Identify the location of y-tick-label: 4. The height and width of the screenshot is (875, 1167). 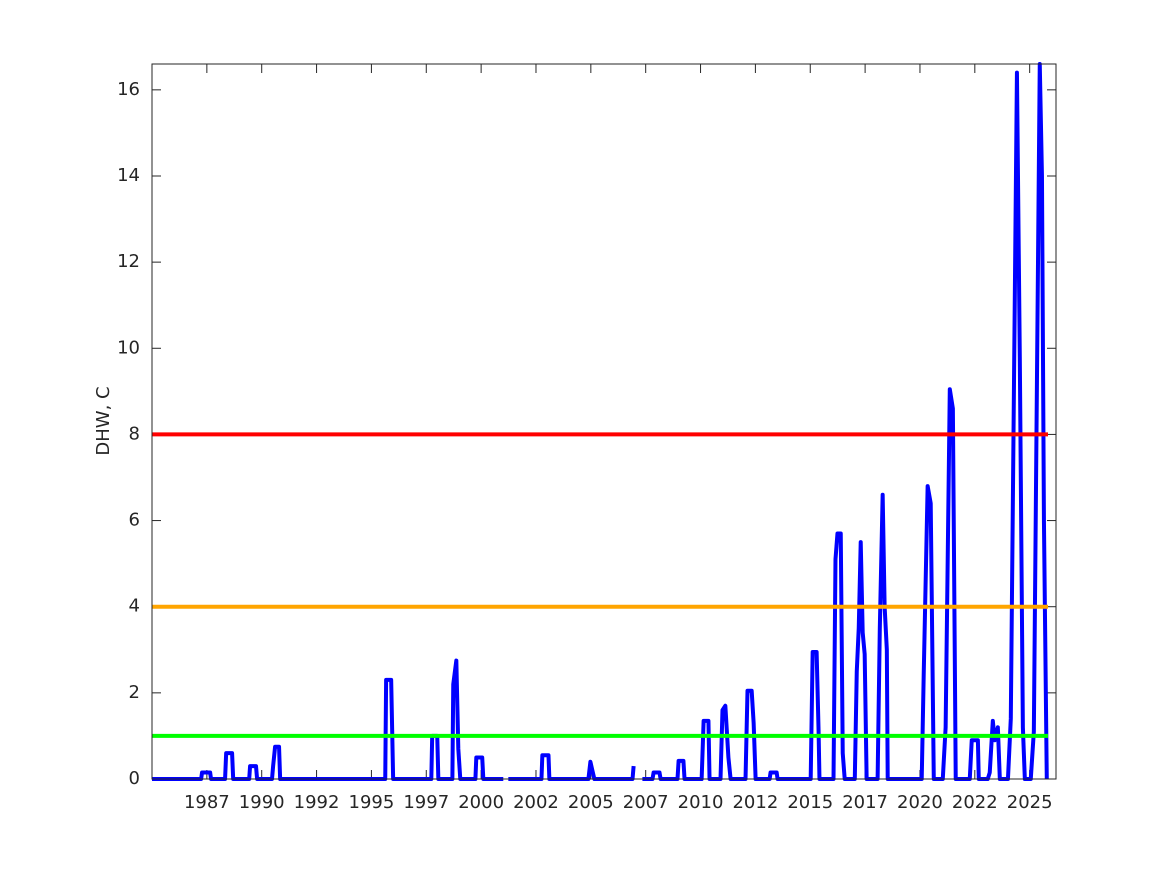
(134, 606).